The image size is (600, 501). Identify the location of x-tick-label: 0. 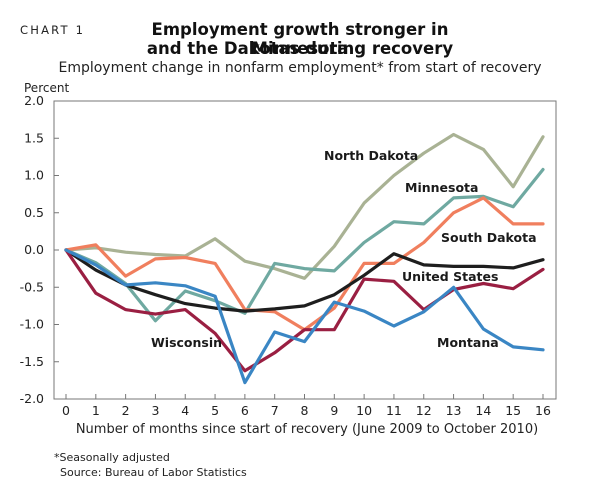
(66, 410).